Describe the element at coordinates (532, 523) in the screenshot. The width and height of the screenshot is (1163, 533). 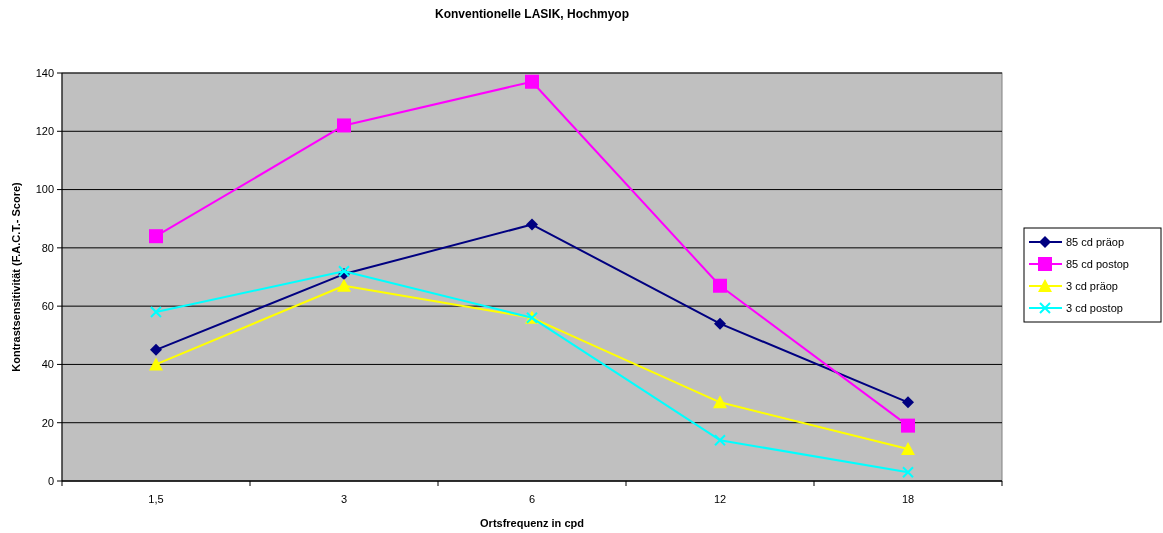
I see `x-axis-title: Ortsfrequenz in cpd` at that location.